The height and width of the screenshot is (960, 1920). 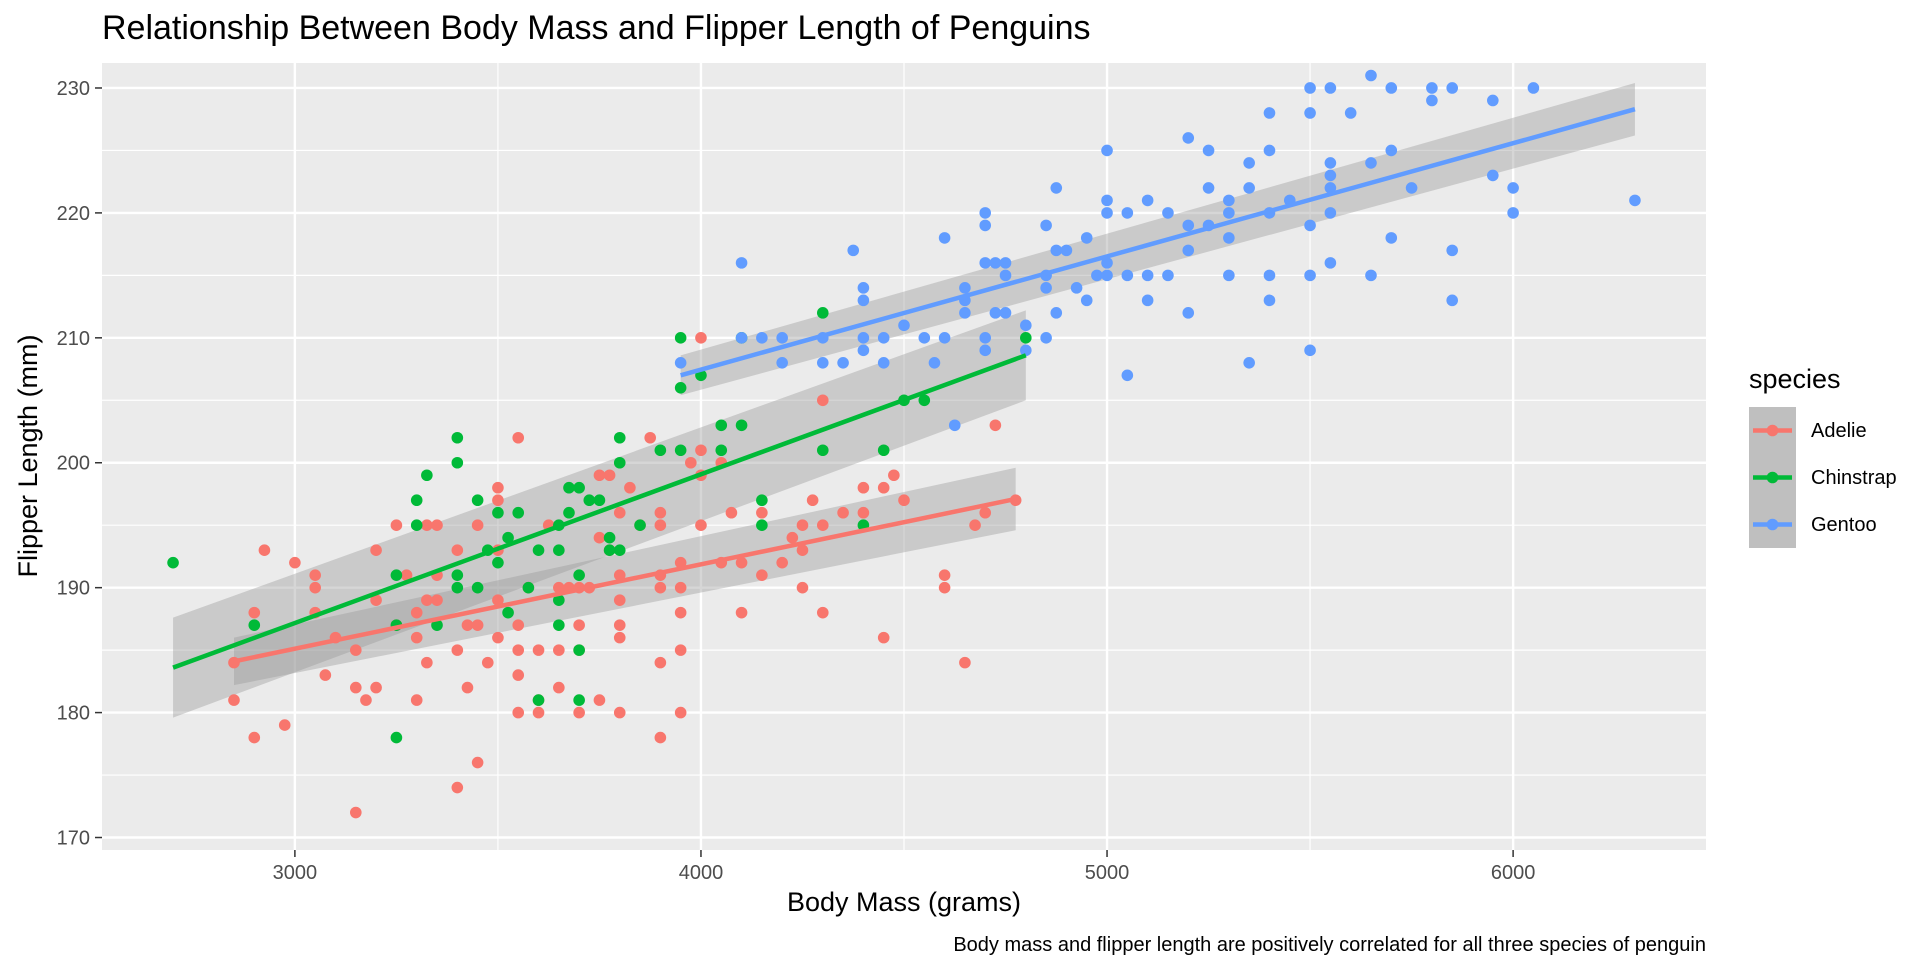 I want to click on legend-key-point-adelie, so click(x=1772, y=430).